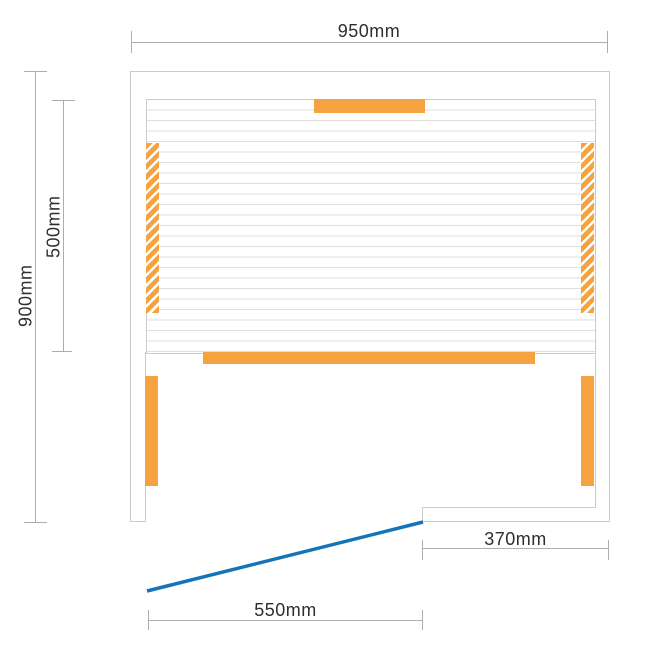  Describe the element at coordinates (515, 521) in the screenshot. I see `wall-segment-bottom-right` at that location.